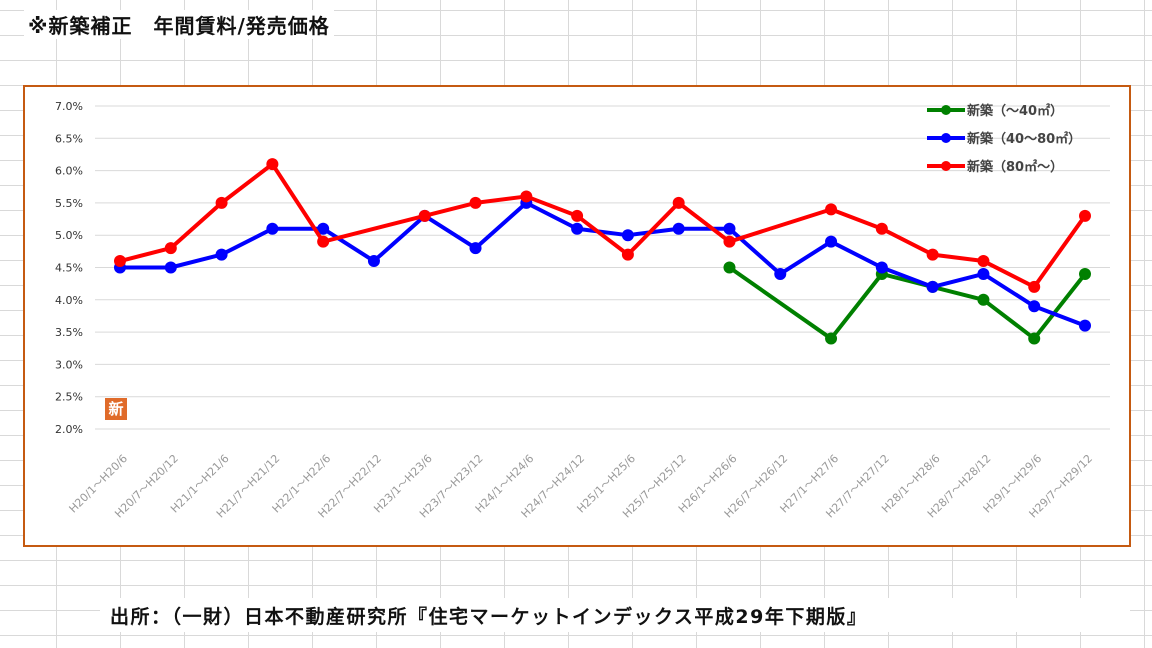 The image size is (1152, 648). Describe the element at coordinates (1024, 139) in the screenshot. I see `legend-label: 新築（40～80㎡）` at that location.